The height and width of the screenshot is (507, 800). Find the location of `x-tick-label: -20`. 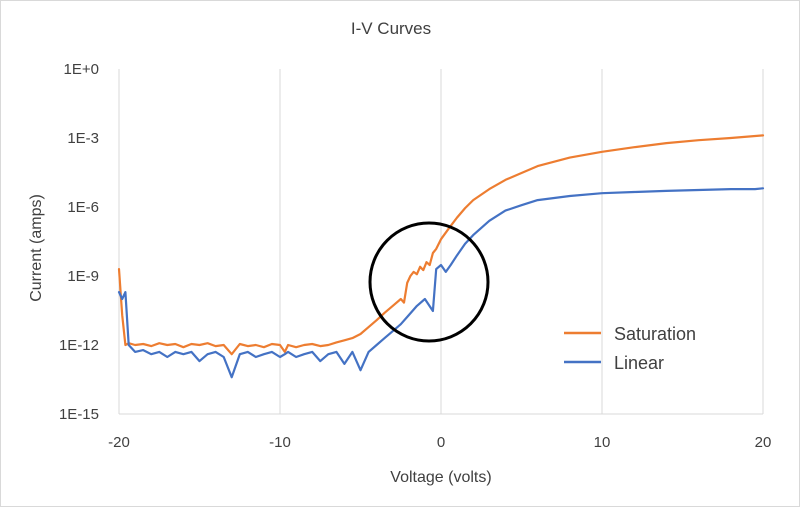

x-tick-label: -20 is located at coordinates (119, 442).